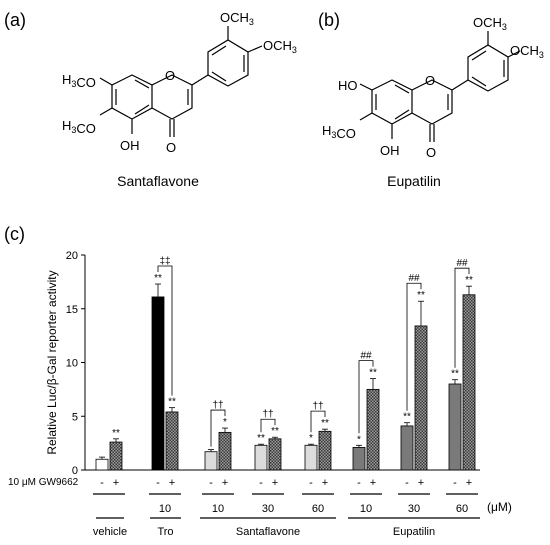  What do you see at coordinates (499, 507) in the screenshot?
I see `unit-label: (μM)` at bounding box center [499, 507].